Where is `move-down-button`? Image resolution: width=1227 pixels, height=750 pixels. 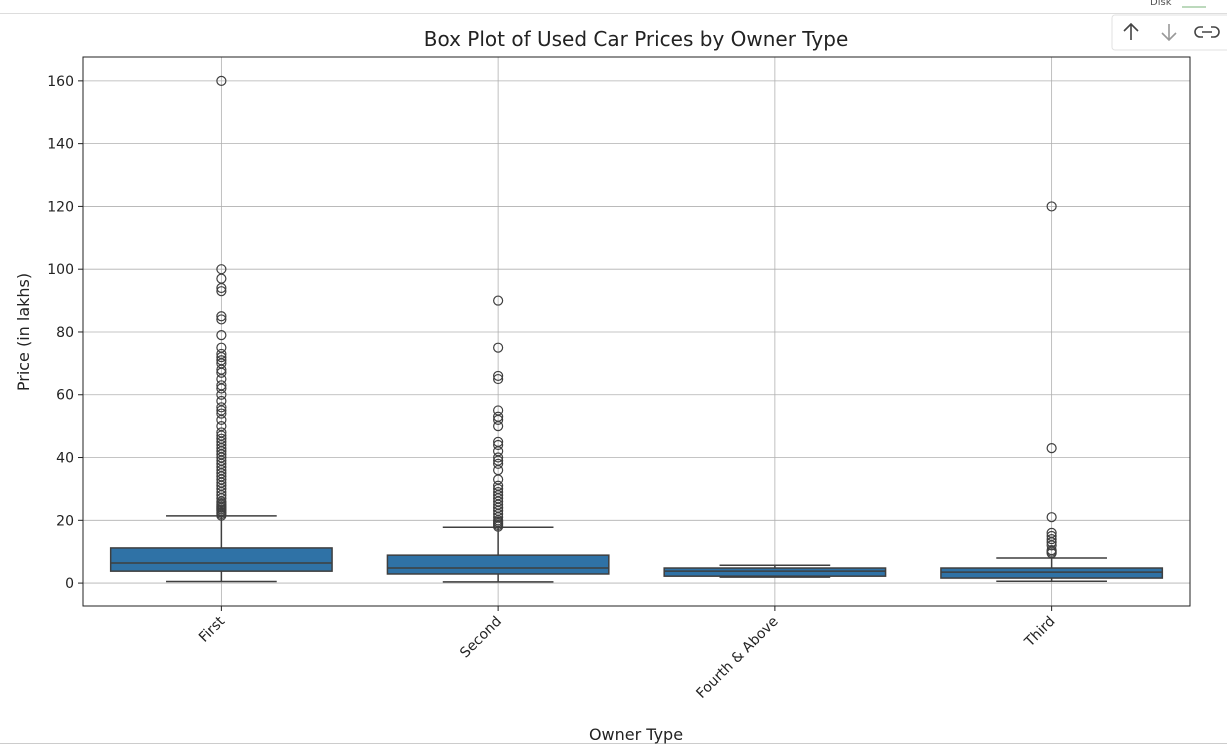 move-down-button is located at coordinates (1169, 33).